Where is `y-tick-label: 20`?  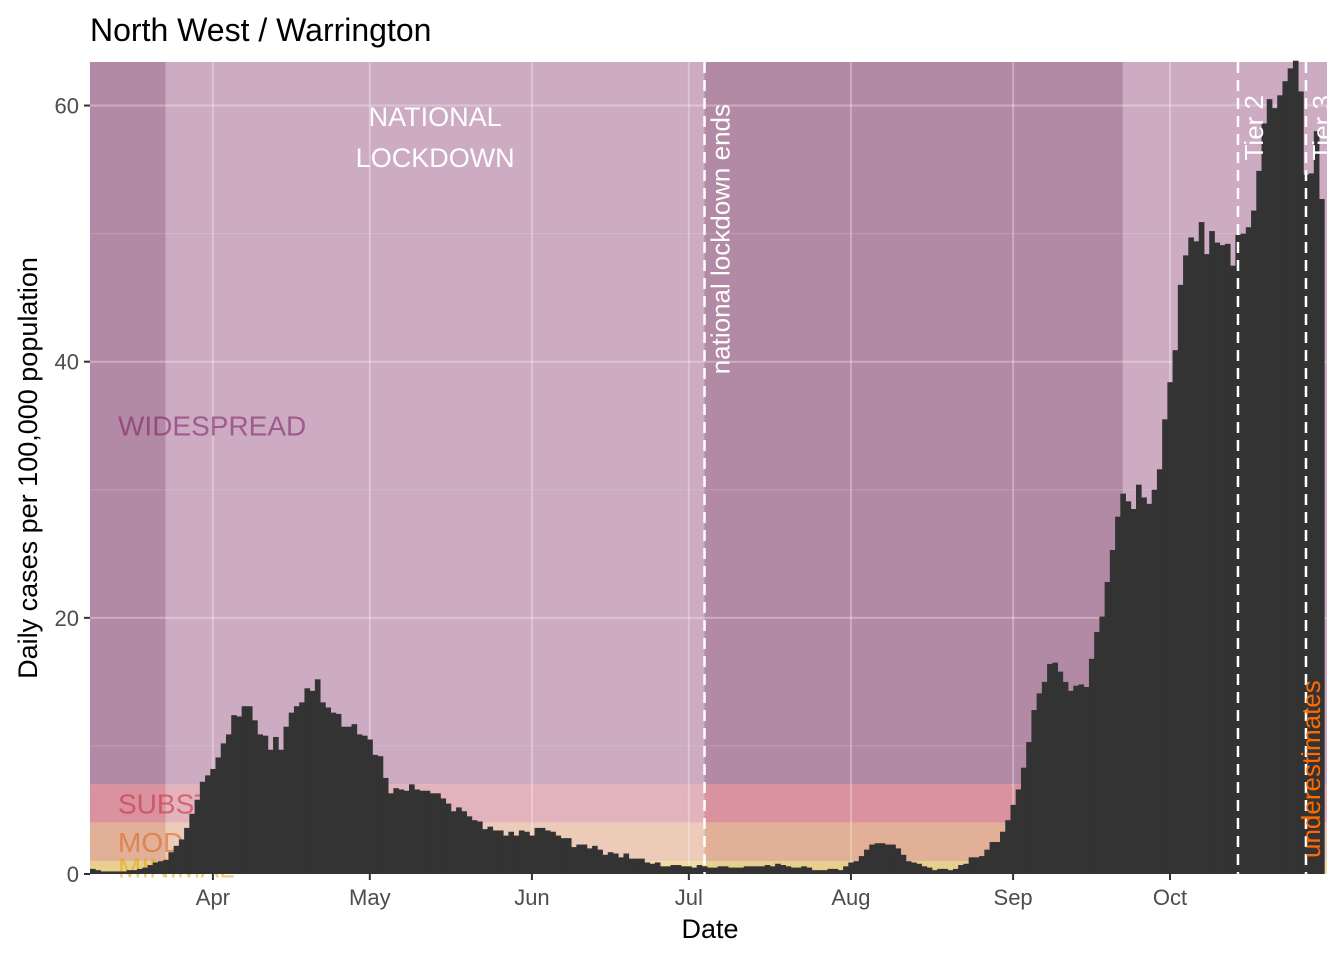 y-tick-label: 20 is located at coordinates (67, 618).